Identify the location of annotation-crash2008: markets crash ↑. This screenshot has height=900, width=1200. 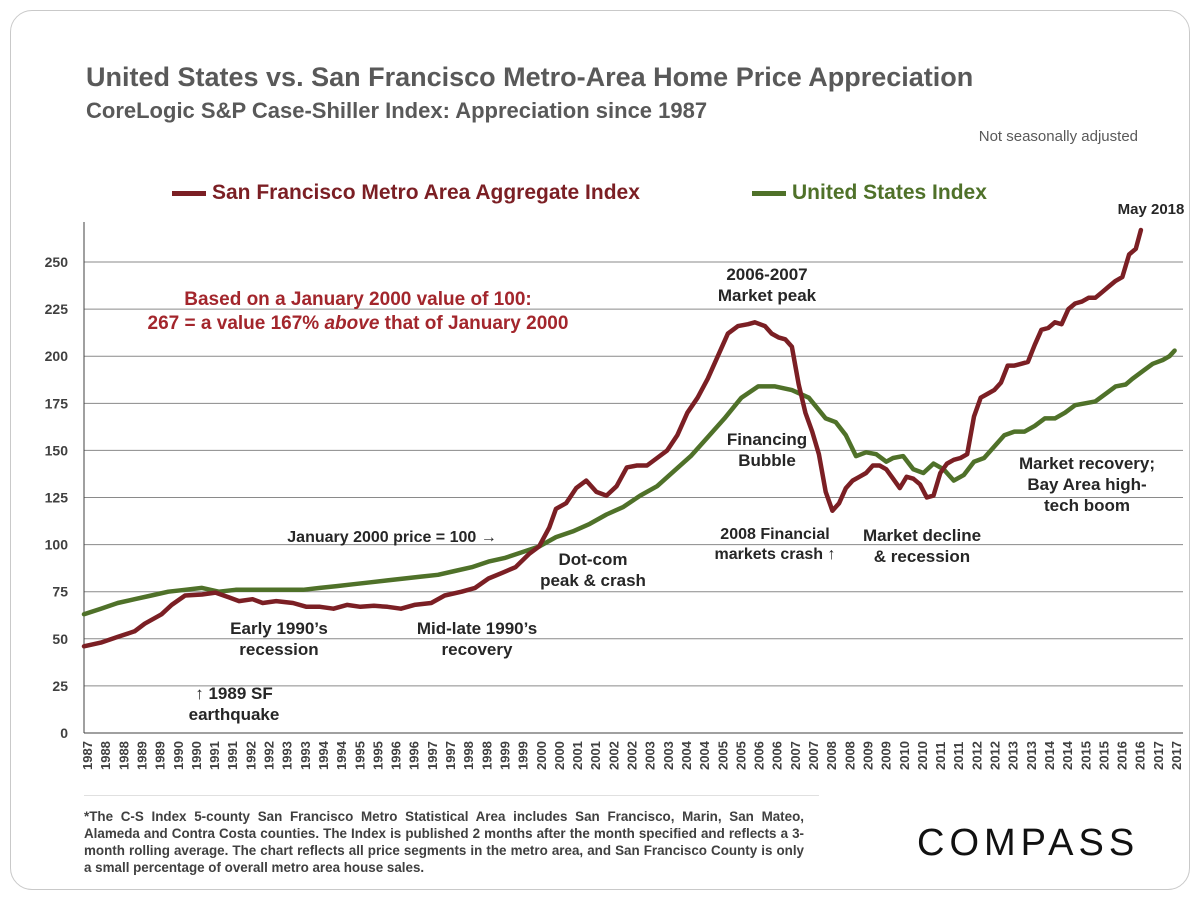
(775, 554).